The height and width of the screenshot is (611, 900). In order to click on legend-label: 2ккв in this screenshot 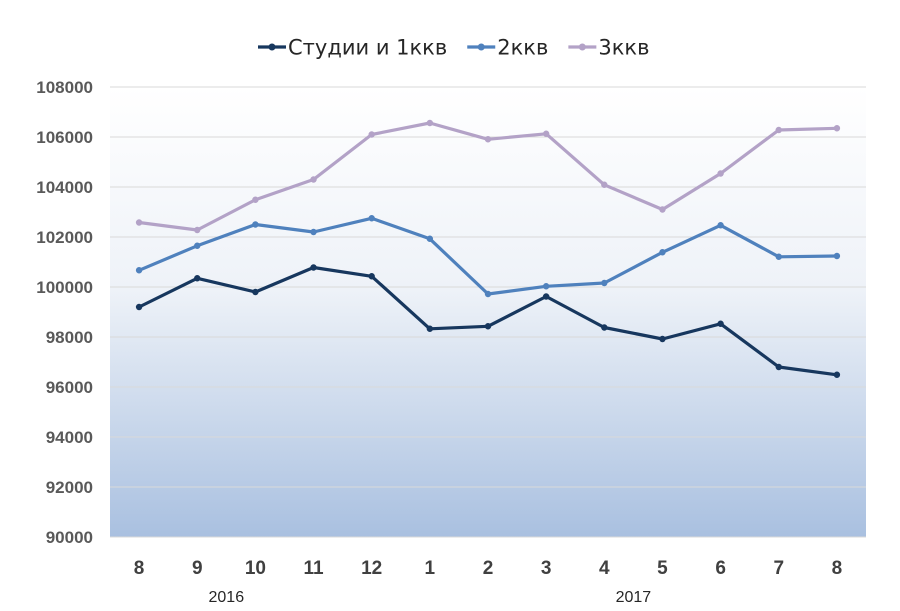, I will do `click(522, 48)`.